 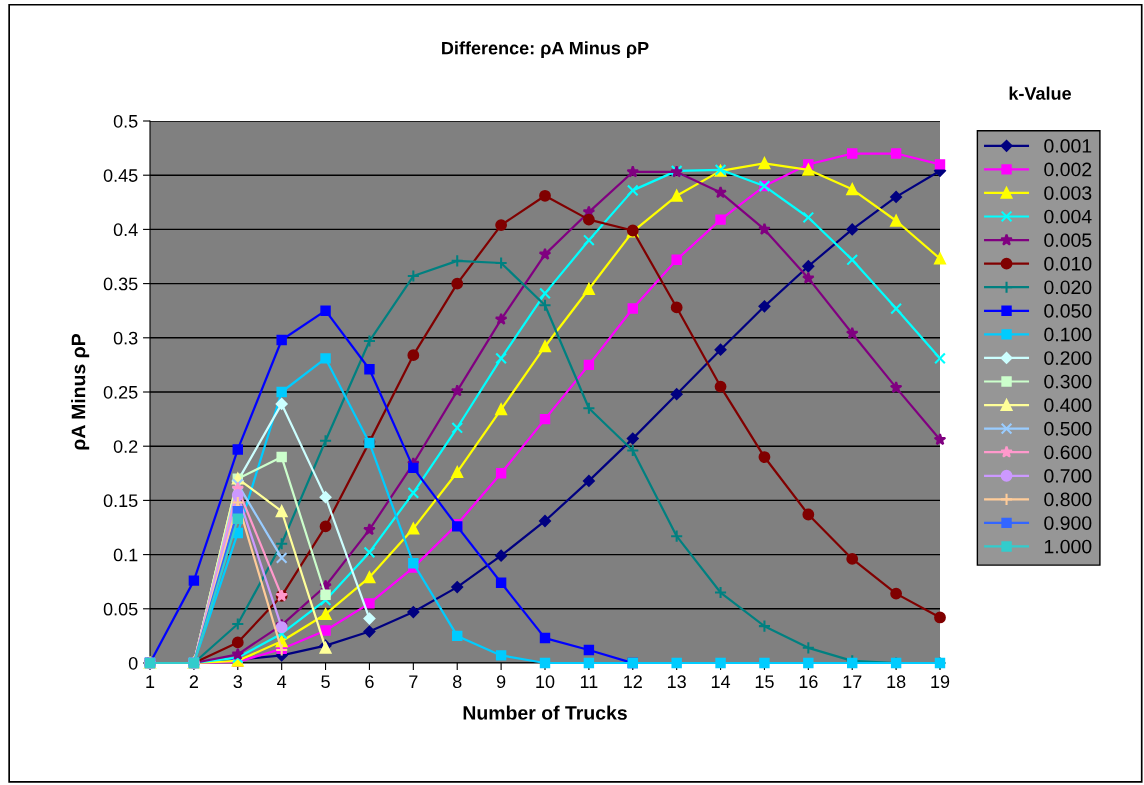 What do you see at coordinates (501, 682) in the screenshot?
I see `x-tick-label: 9` at bounding box center [501, 682].